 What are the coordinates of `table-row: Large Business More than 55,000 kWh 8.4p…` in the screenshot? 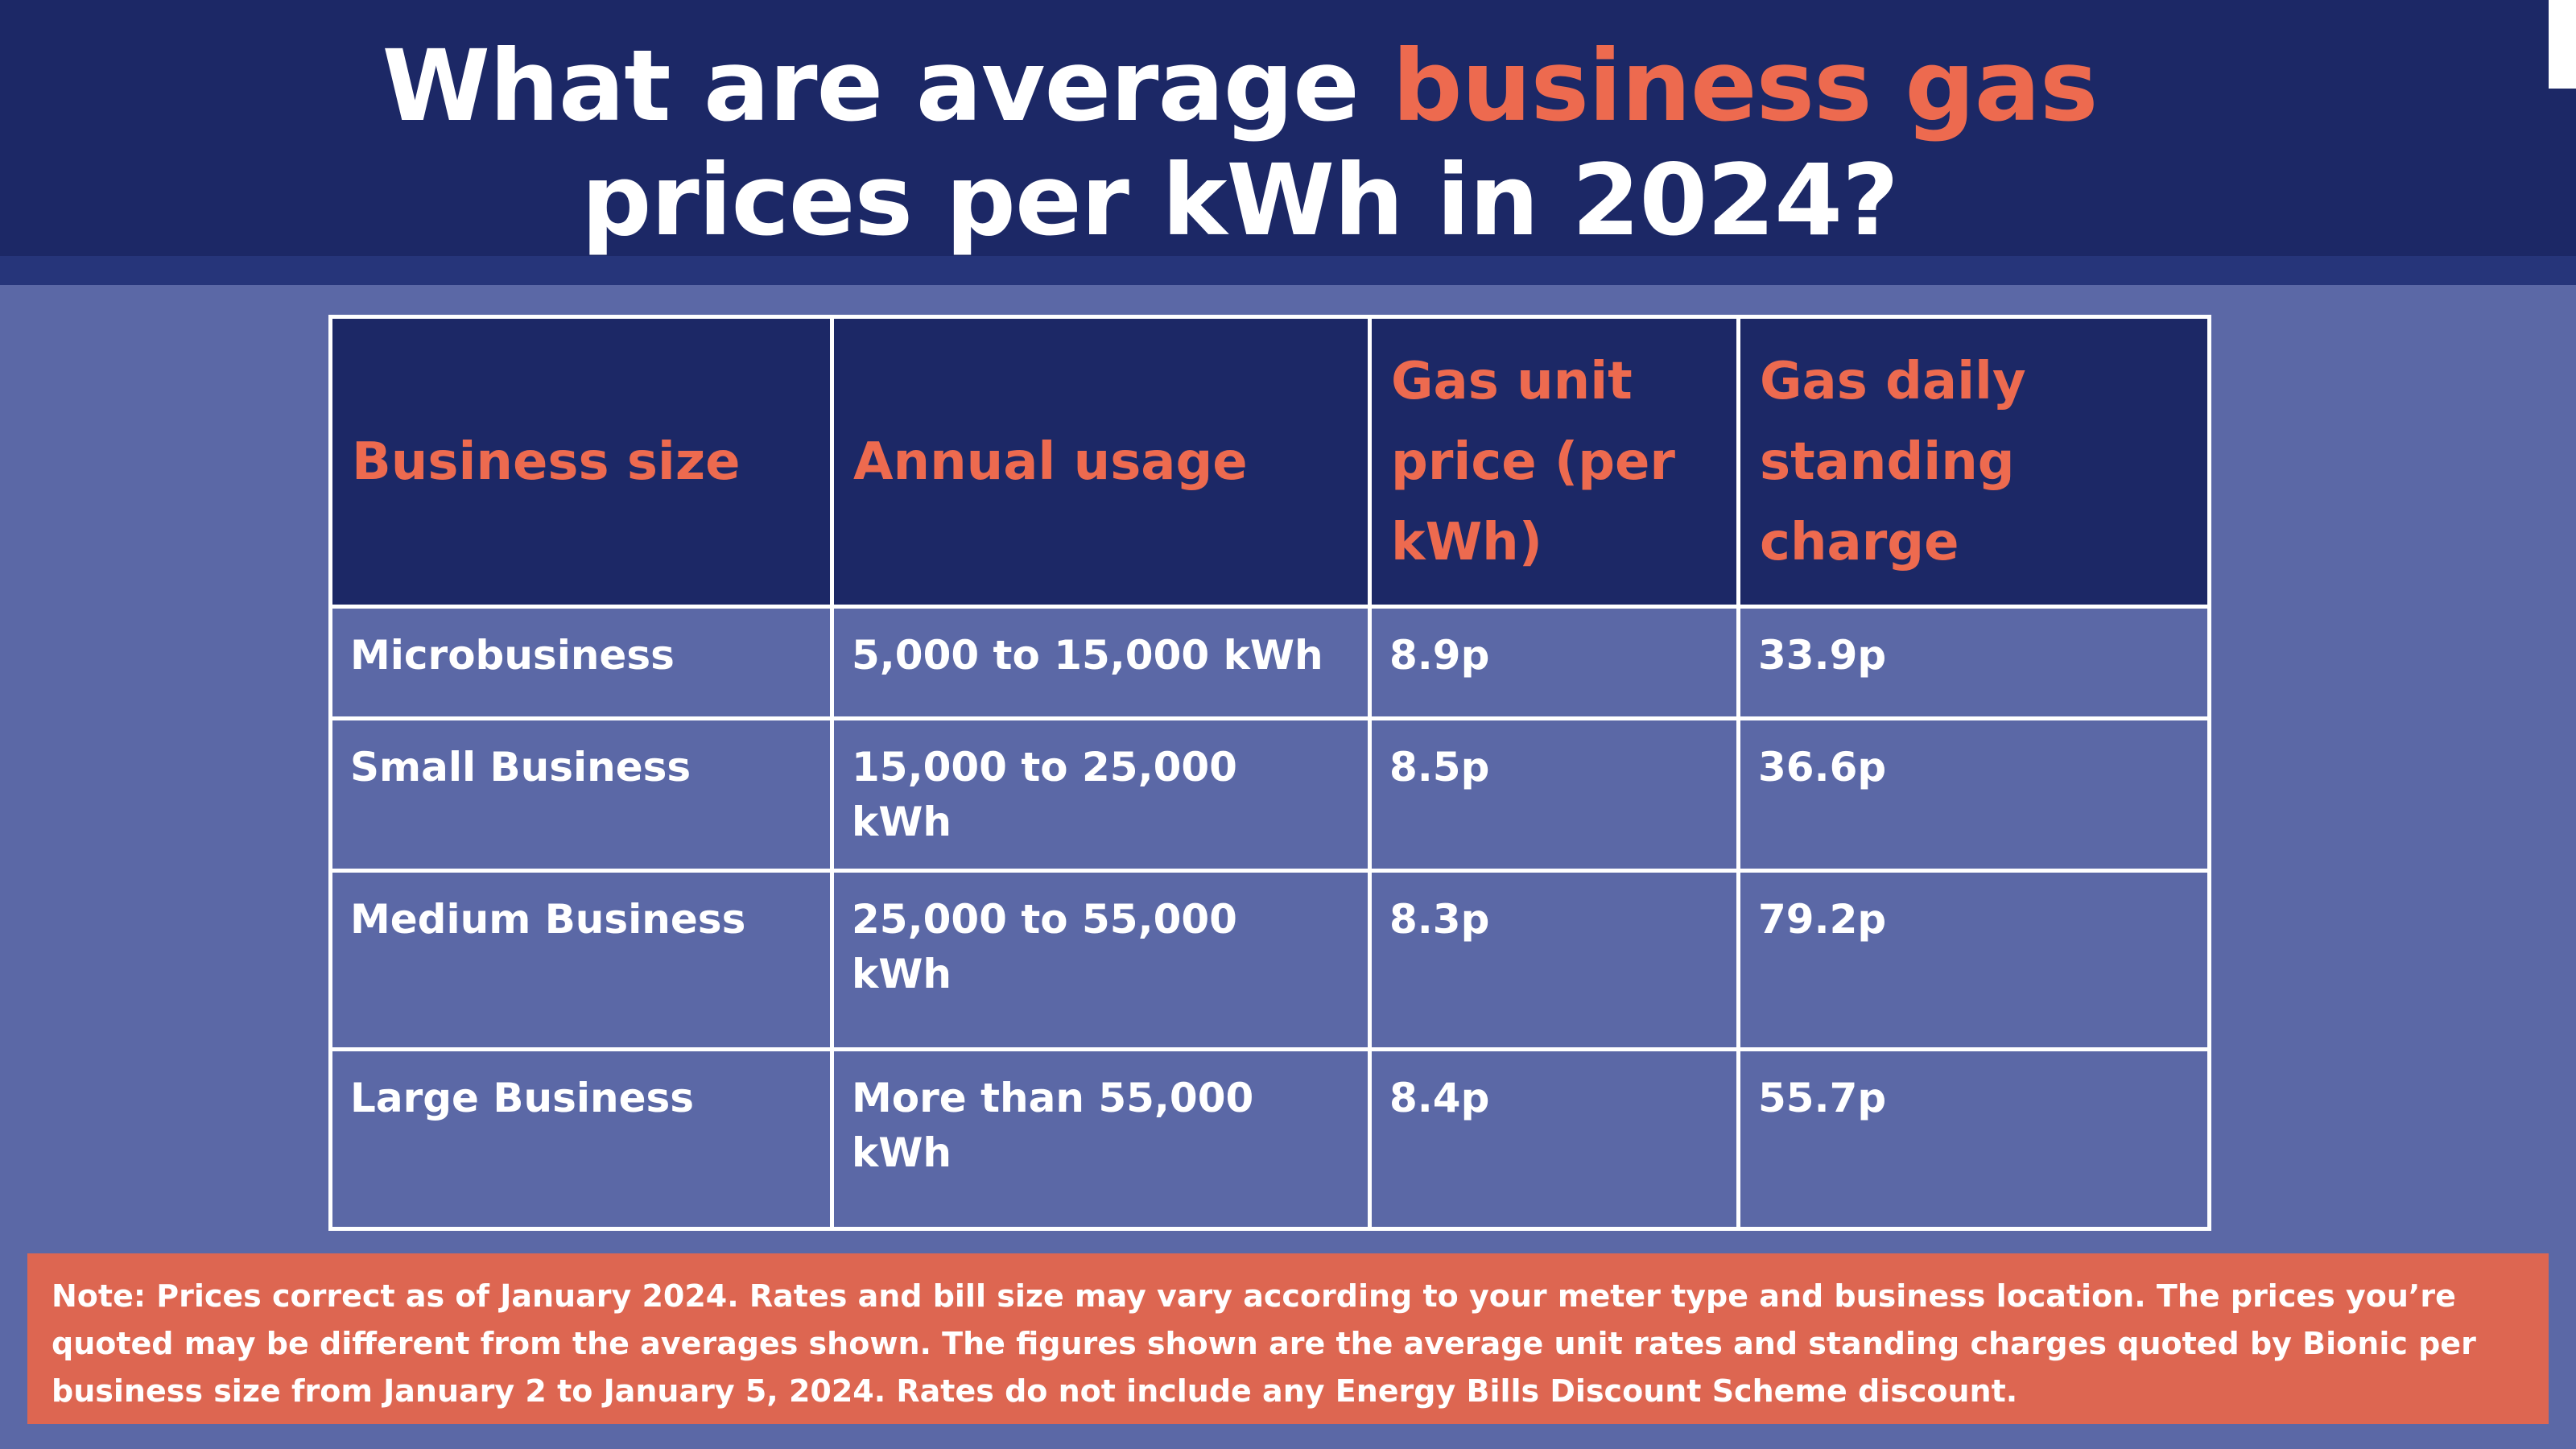 It's located at (1269, 1139).